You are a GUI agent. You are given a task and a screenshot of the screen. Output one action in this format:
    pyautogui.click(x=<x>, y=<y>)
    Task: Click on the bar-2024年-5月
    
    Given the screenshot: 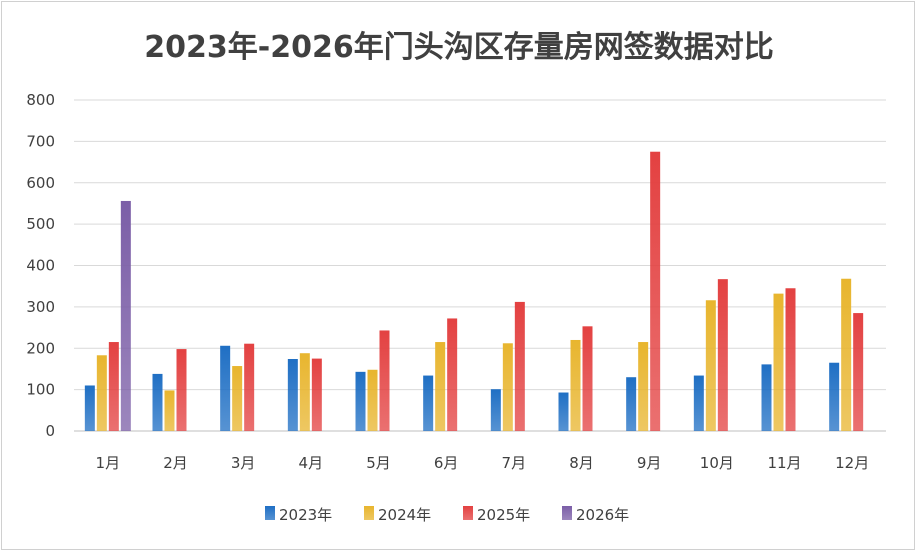 What is the action you would take?
    pyautogui.click(x=372, y=400)
    